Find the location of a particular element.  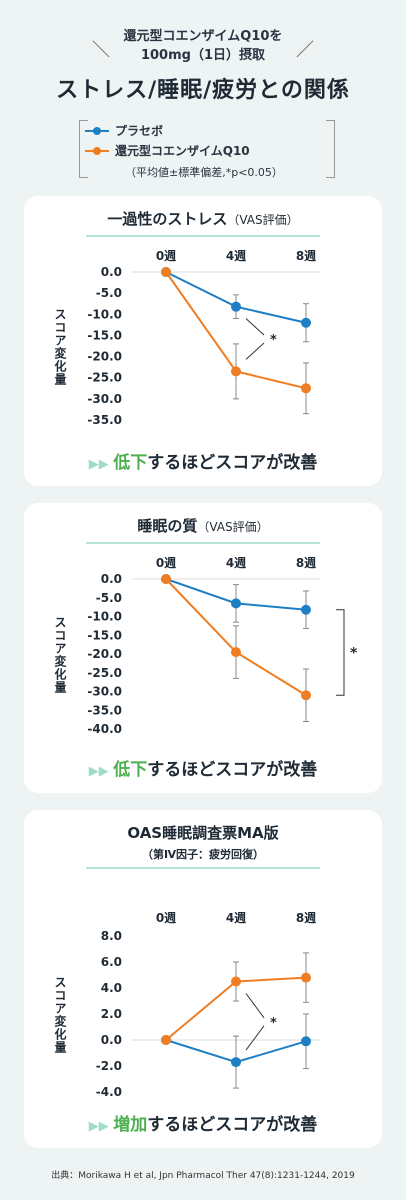

chart-title-main: OAS睡眠調査票MA版 is located at coordinates (202, 833).